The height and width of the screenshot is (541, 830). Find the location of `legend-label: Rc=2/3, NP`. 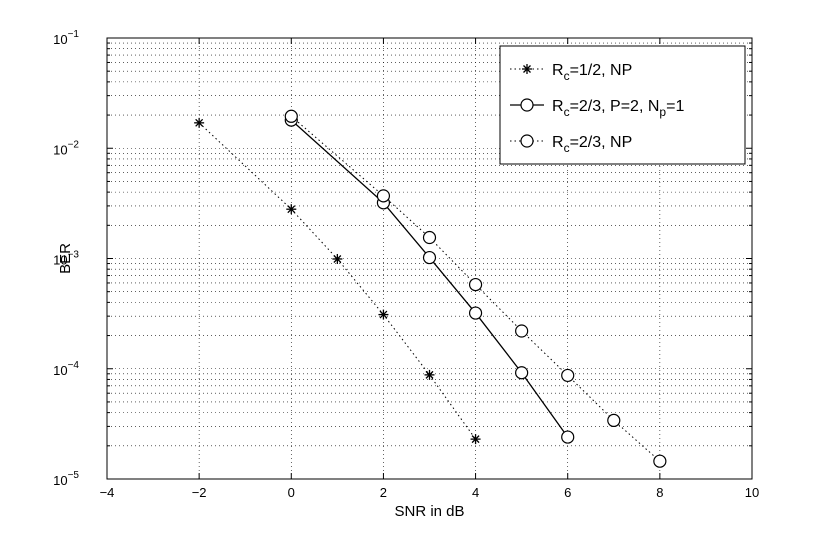

legend-label: Rc=2/3, NP is located at coordinates (592, 144).